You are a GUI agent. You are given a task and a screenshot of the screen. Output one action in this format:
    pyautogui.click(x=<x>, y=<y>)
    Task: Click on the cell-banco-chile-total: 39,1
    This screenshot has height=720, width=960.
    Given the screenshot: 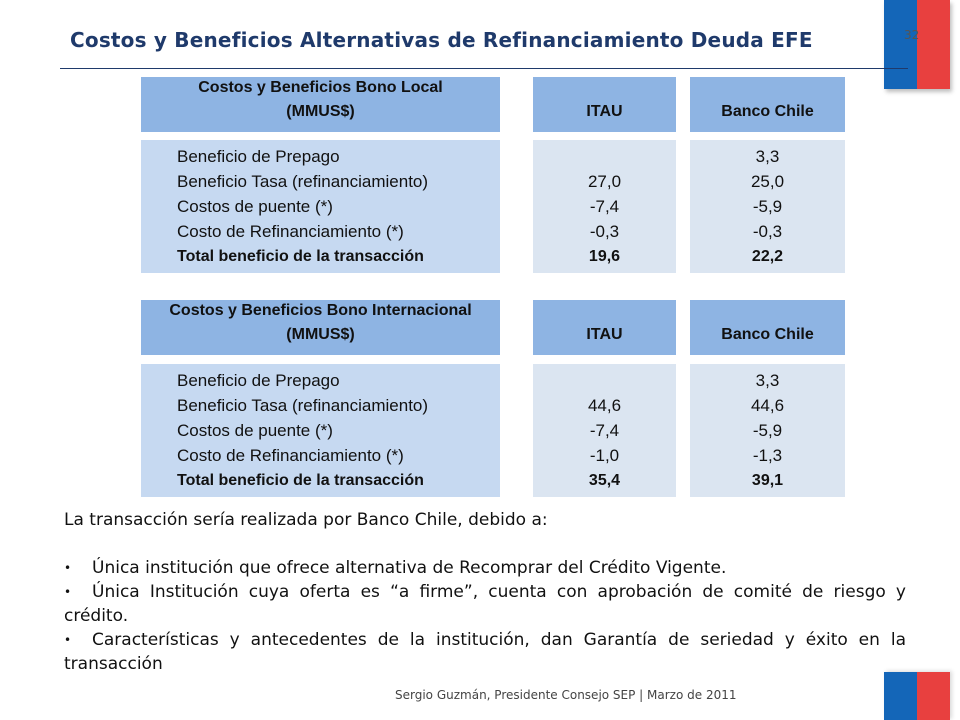 What is the action you would take?
    pyautogui.click(x=767, y=480)
    